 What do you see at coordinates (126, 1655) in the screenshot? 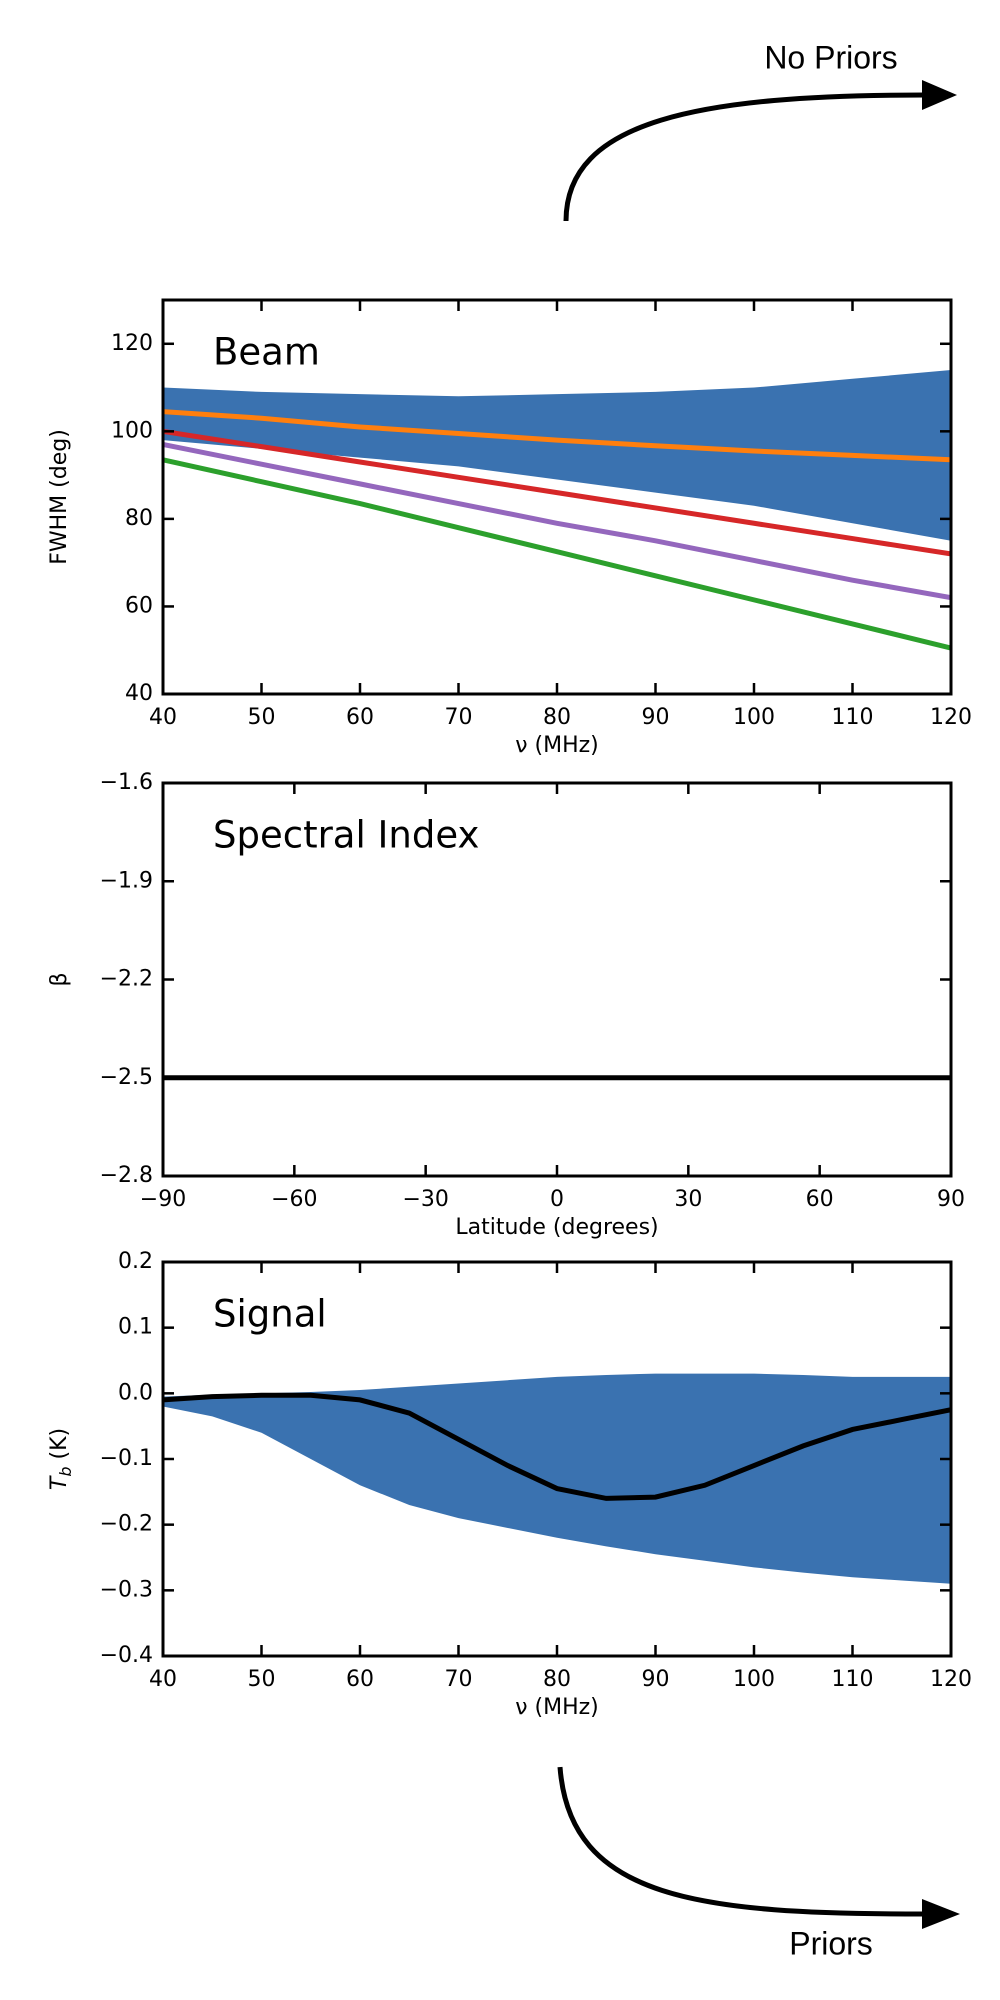
I see `y-tick-label: −0.4` at bounding box center [126, 1655].